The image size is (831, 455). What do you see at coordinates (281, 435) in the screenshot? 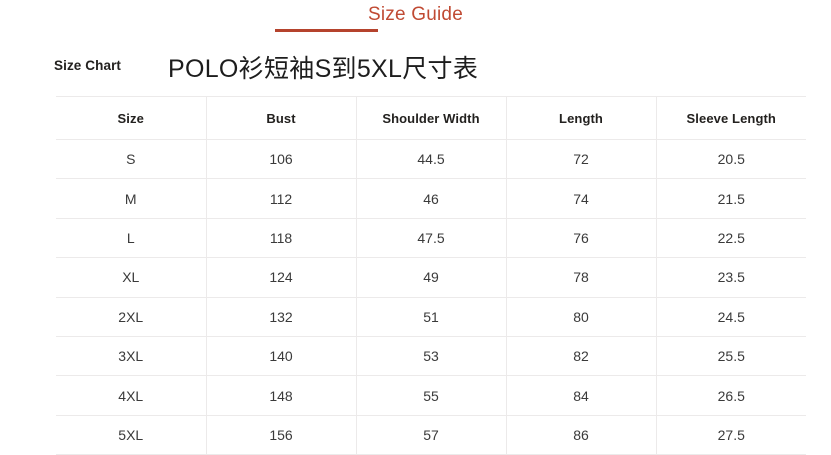
I see `cell-bust: 156` at bounding box center [281, 435].